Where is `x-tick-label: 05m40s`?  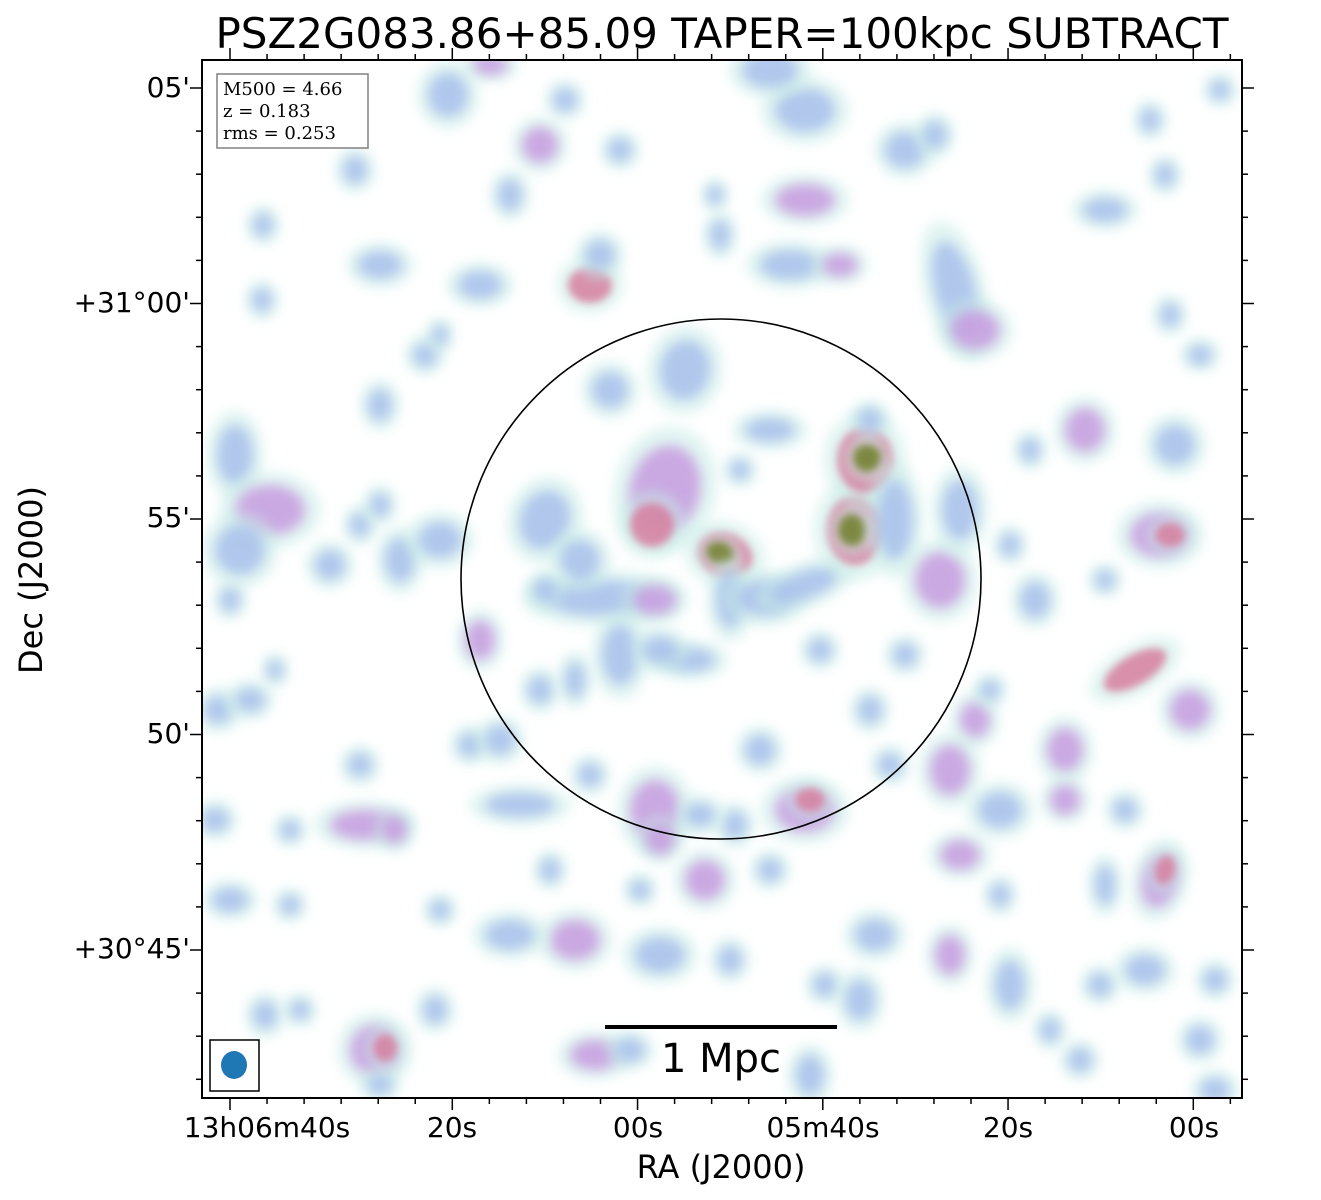
x-tick-label: 05m40s is located at coordinates (822, 1127).